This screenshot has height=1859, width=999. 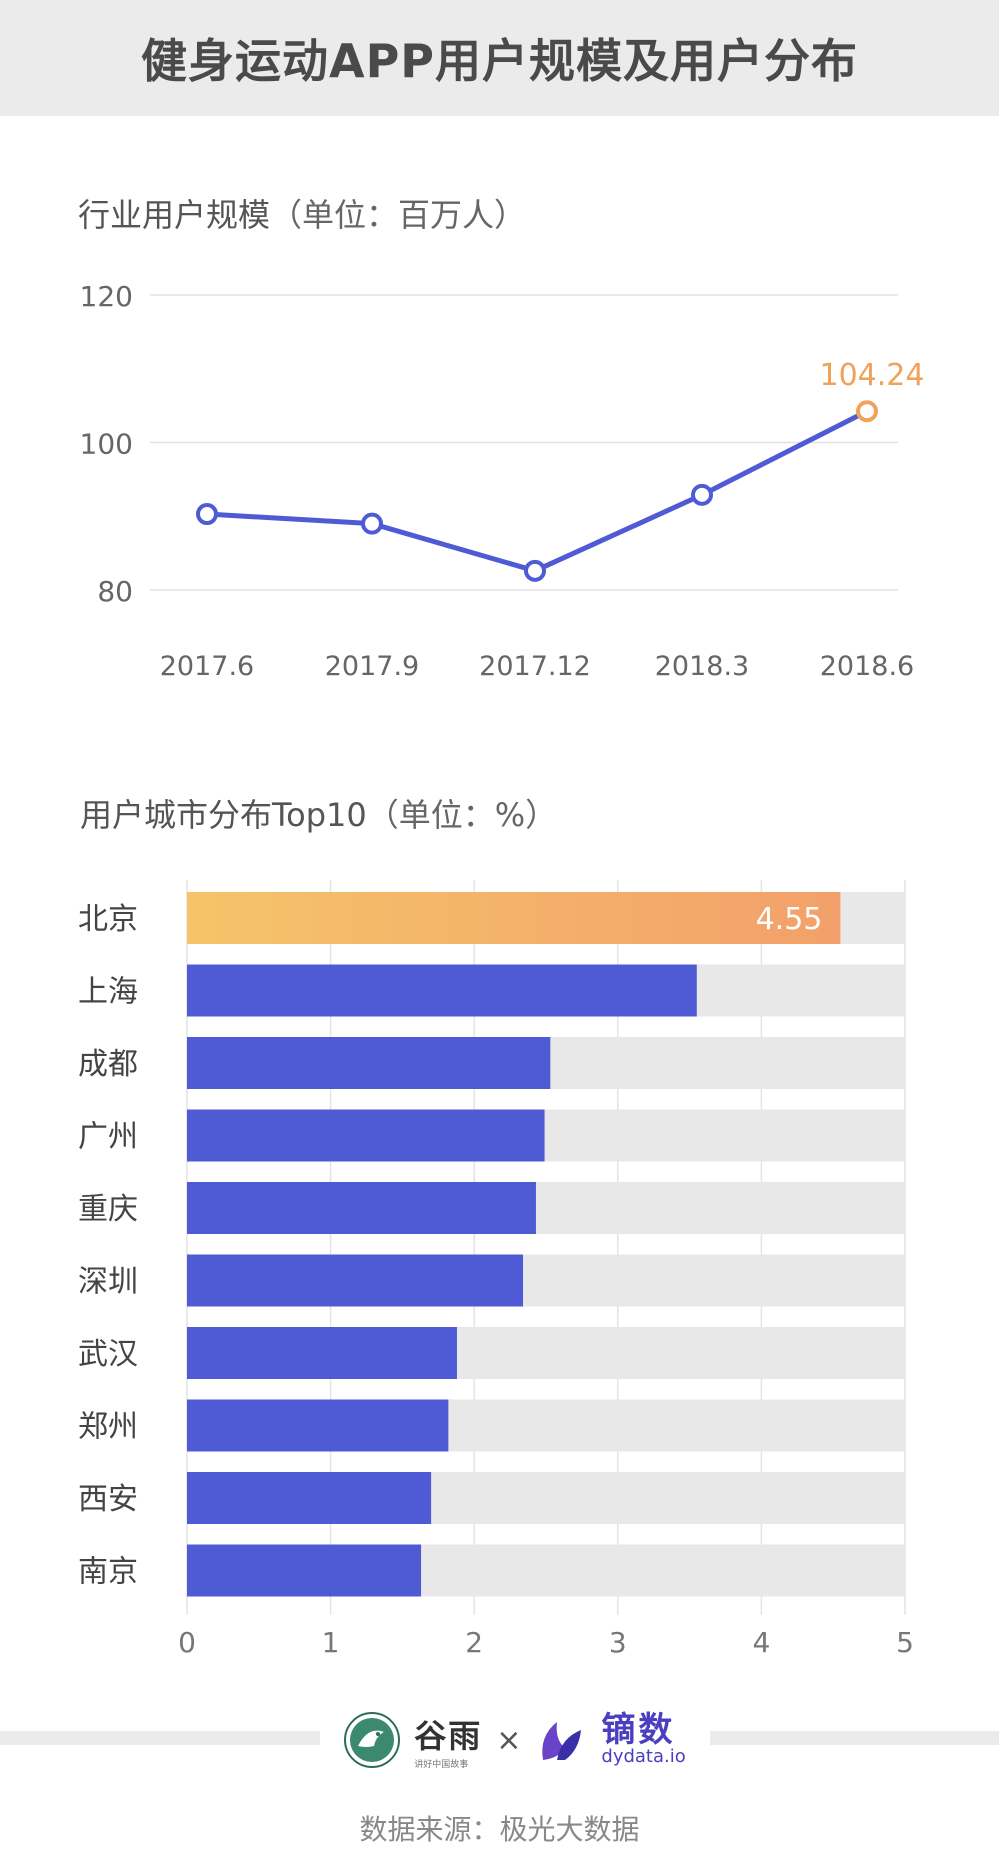 What do you see at coordinates (562, 1741) in the screenshot?
I see `dydata-logo-icon` at bounding box center [562, 1741].